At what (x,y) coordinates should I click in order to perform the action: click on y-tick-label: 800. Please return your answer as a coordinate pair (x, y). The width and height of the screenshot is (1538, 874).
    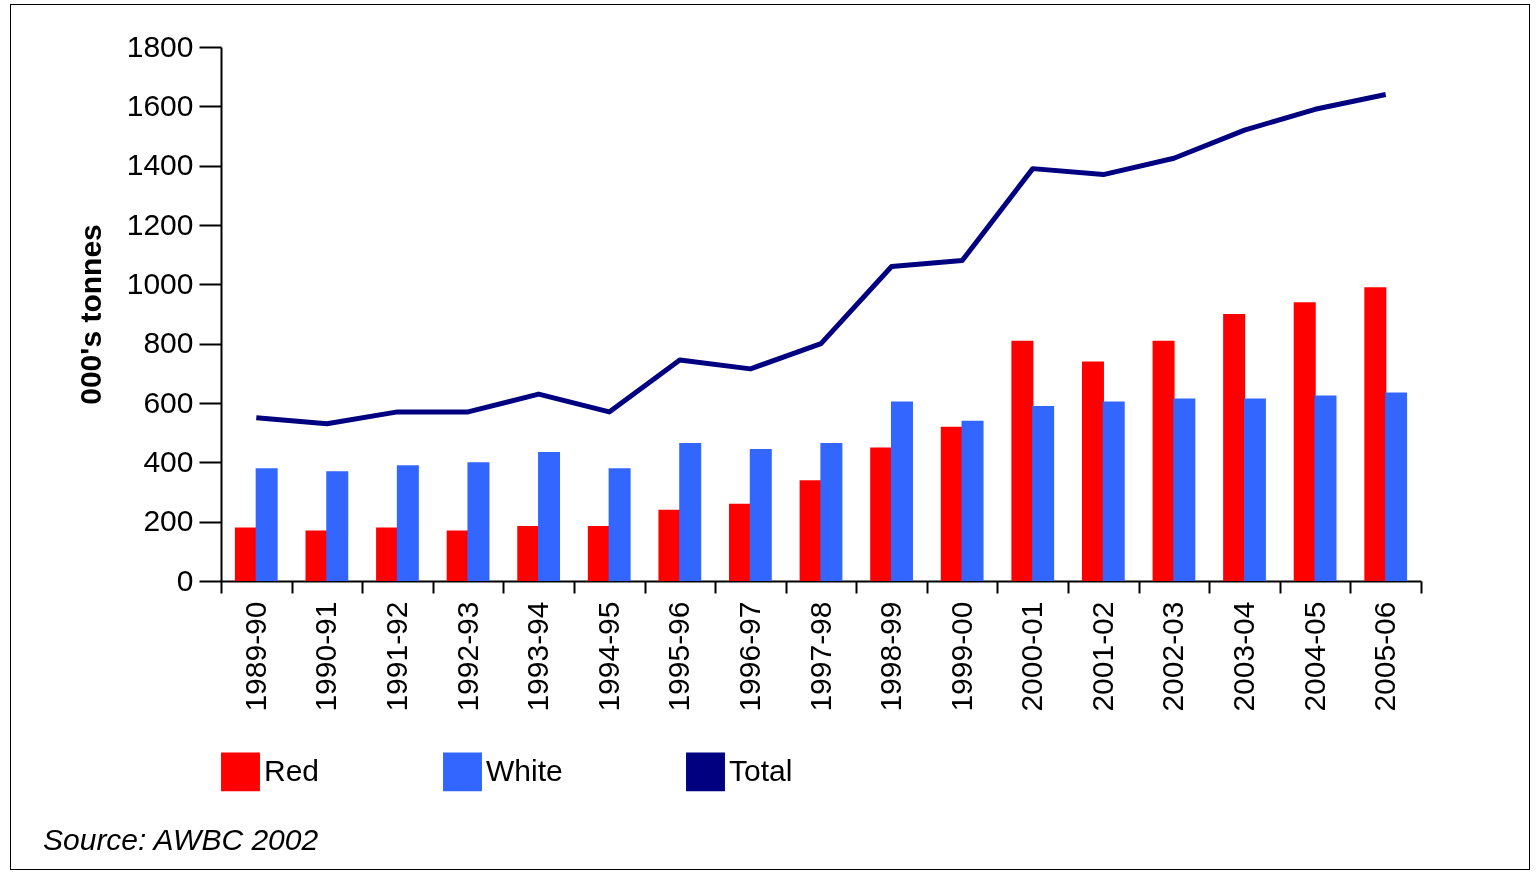
    Looking at the image, I should click on (168, 343).